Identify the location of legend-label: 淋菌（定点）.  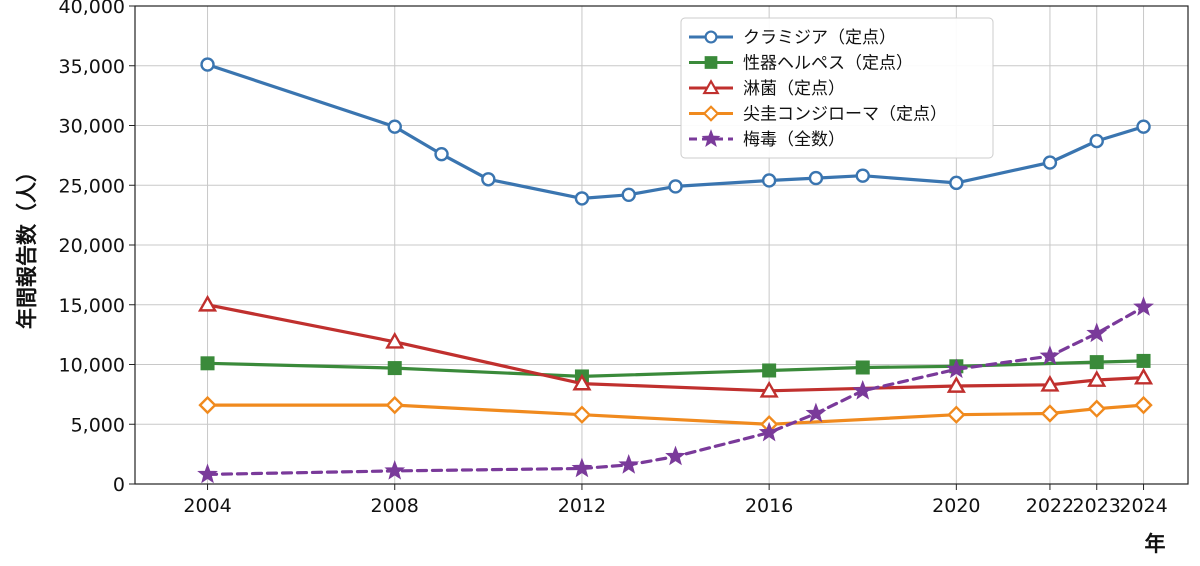
(794, 89).